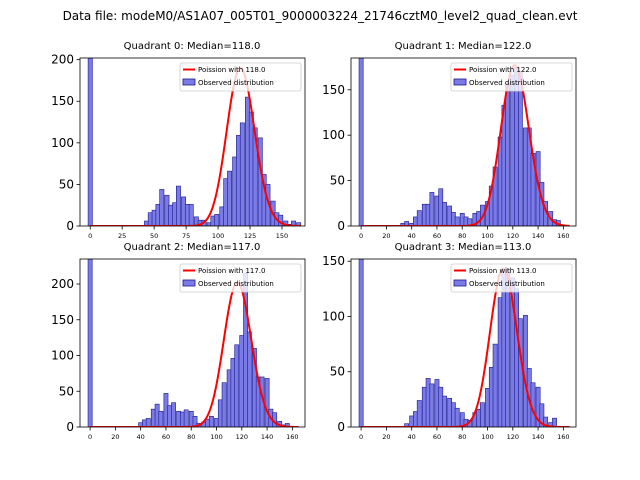 The height and width of the screenshot is (480, 640). What do you see at coordinates (465, 347) in the screenshot?
I see `poisson-curve` at bounding box center [465, 347].